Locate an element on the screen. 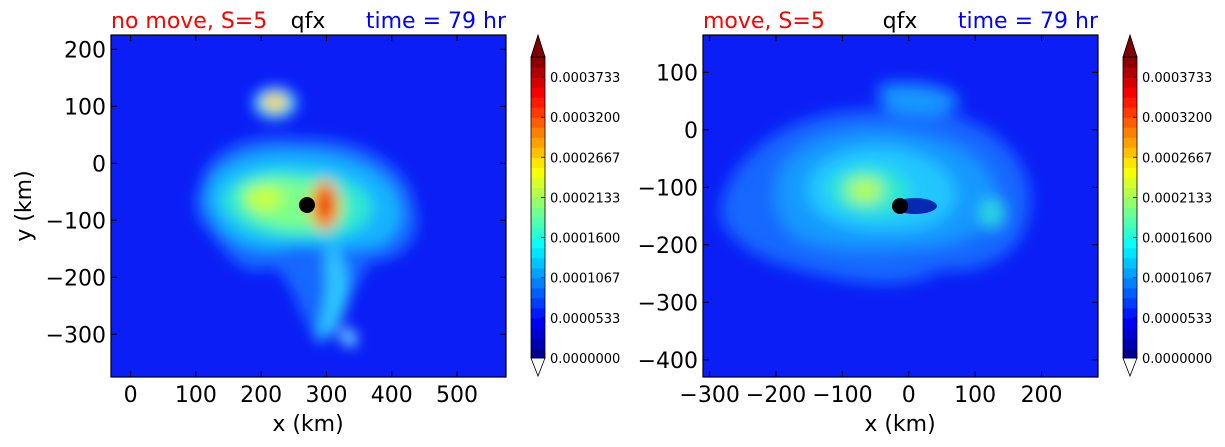  panel2-title-left: move, S=5 is located at coordinates (764, 21).